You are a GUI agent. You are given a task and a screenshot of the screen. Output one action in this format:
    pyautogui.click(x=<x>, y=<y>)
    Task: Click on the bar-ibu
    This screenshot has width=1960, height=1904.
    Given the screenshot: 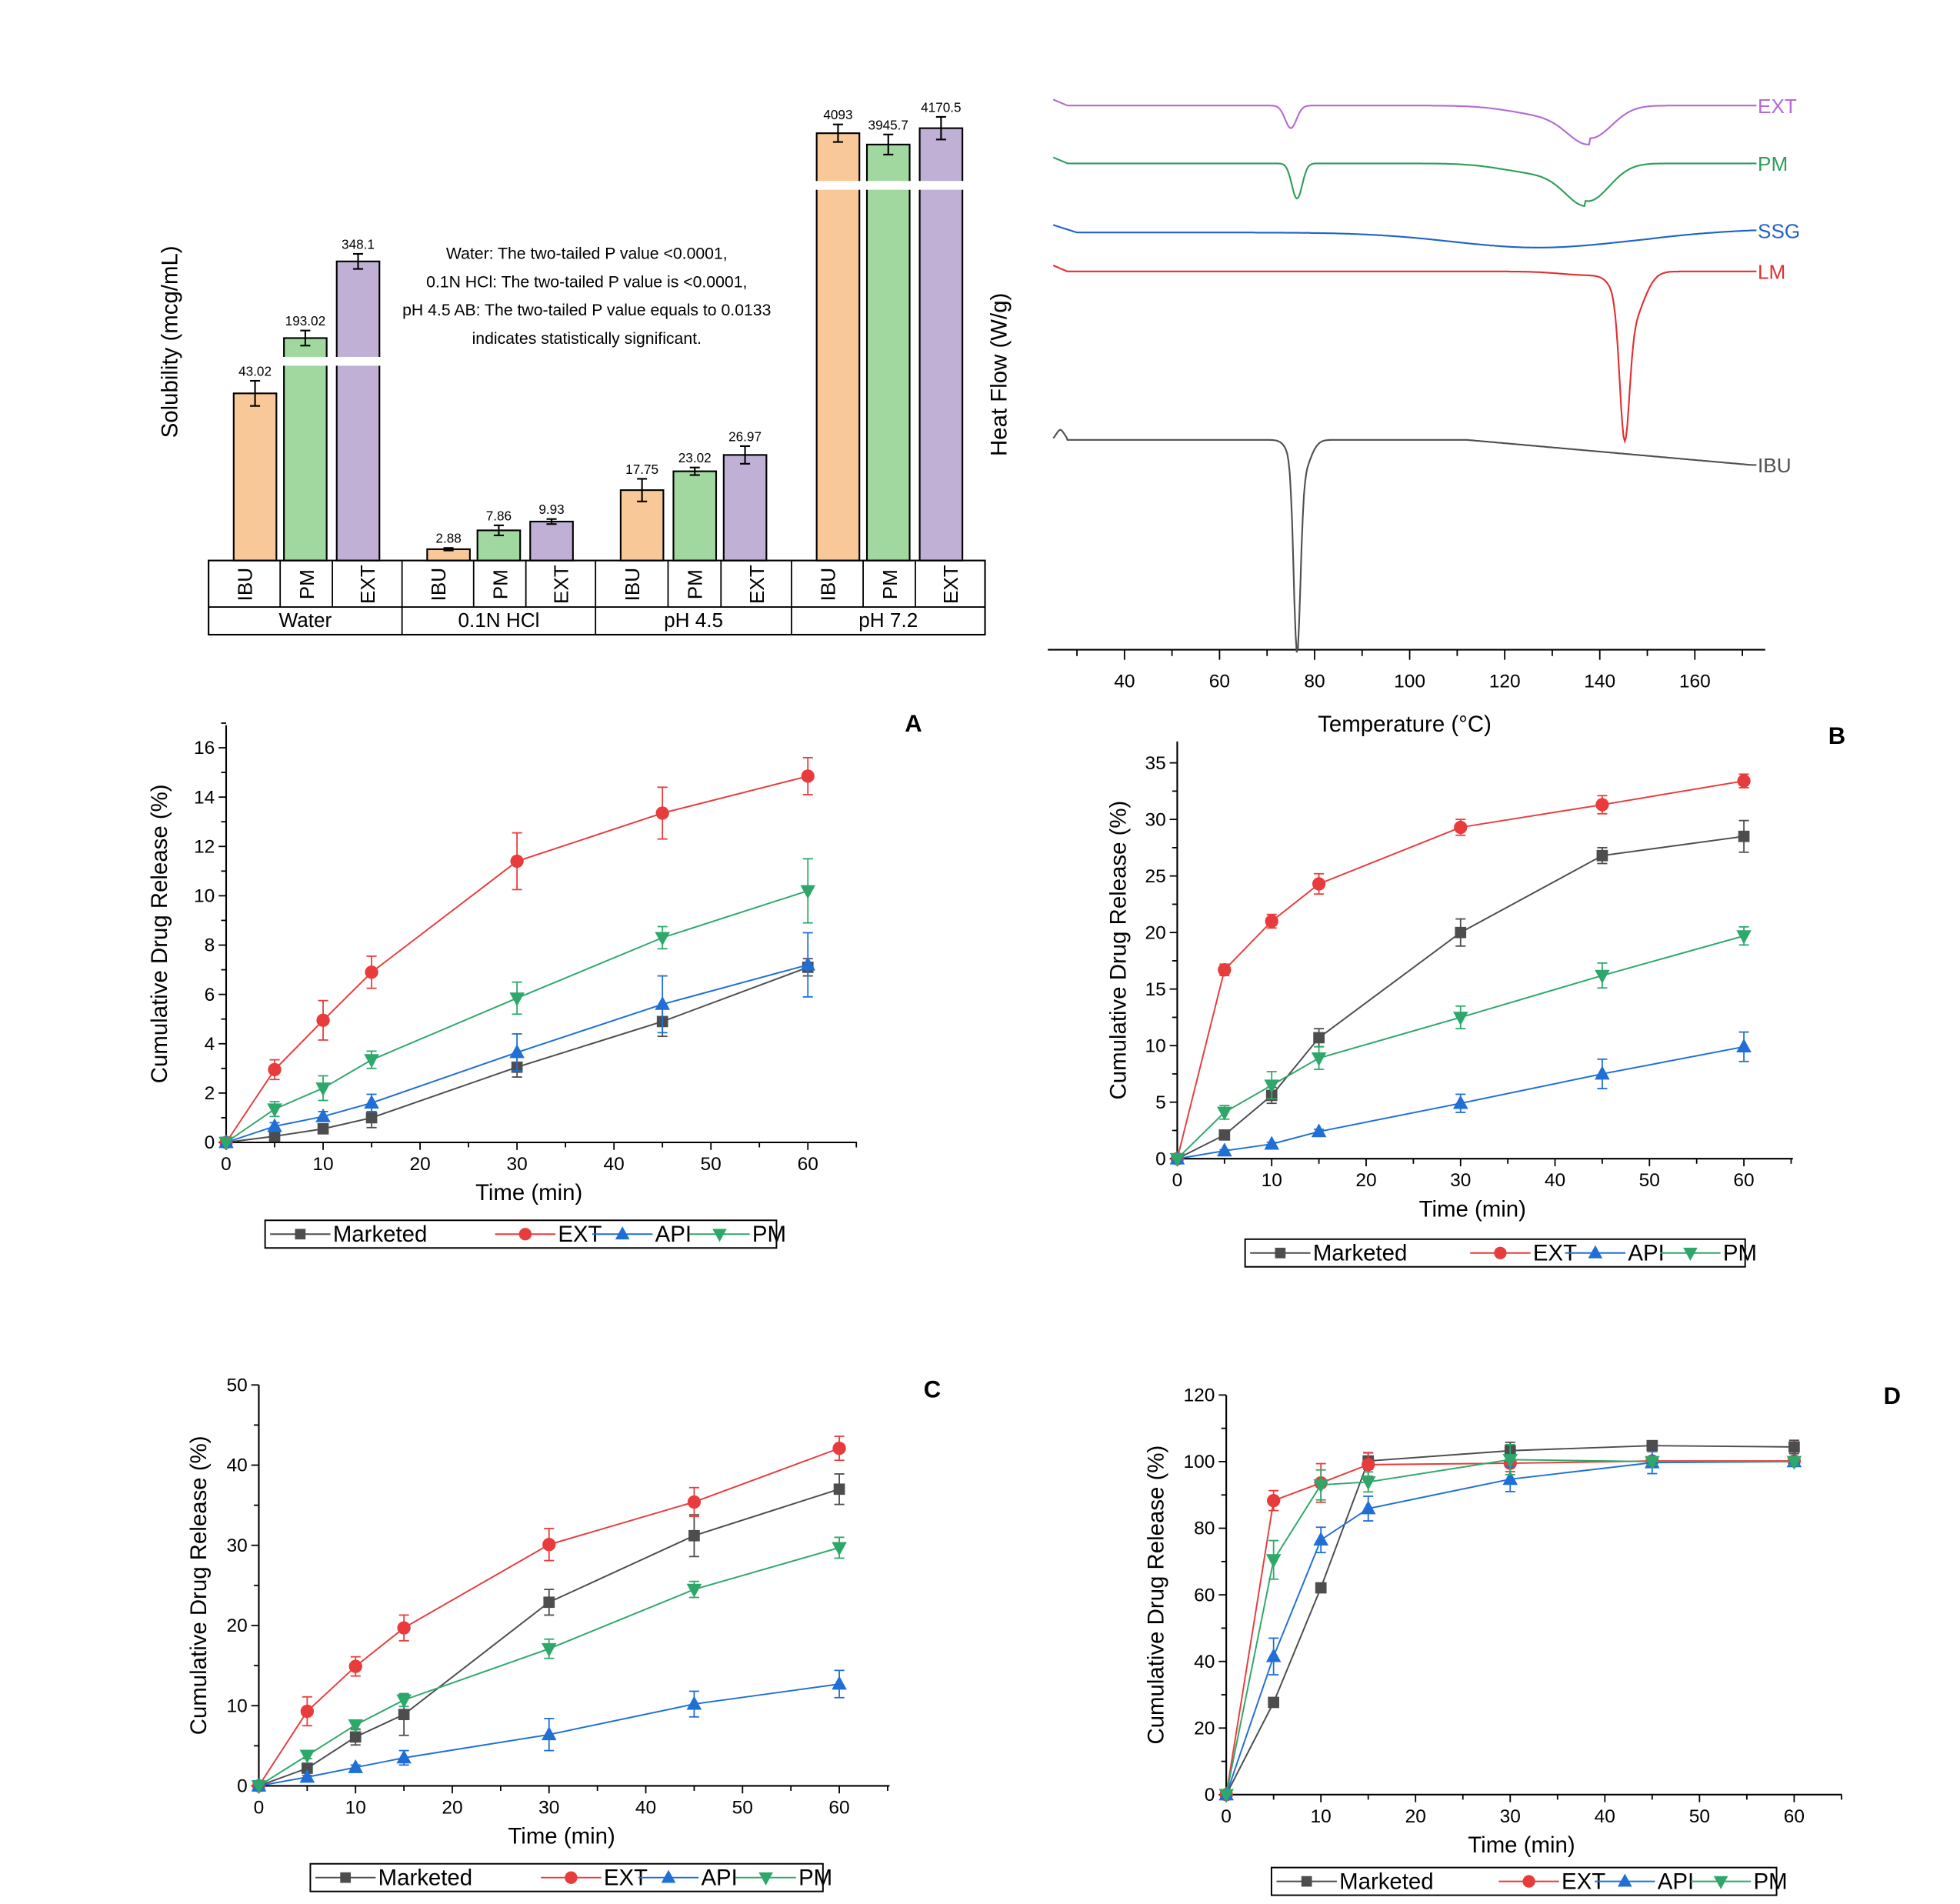 What is the action you would take?
    pyautogui.click(x=838, y=347)
    